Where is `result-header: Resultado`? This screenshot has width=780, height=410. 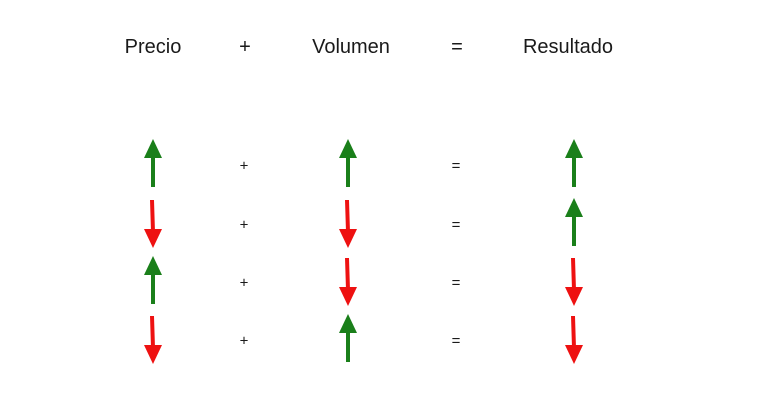
result-header: Resultado is located at coordinates (568, 47).